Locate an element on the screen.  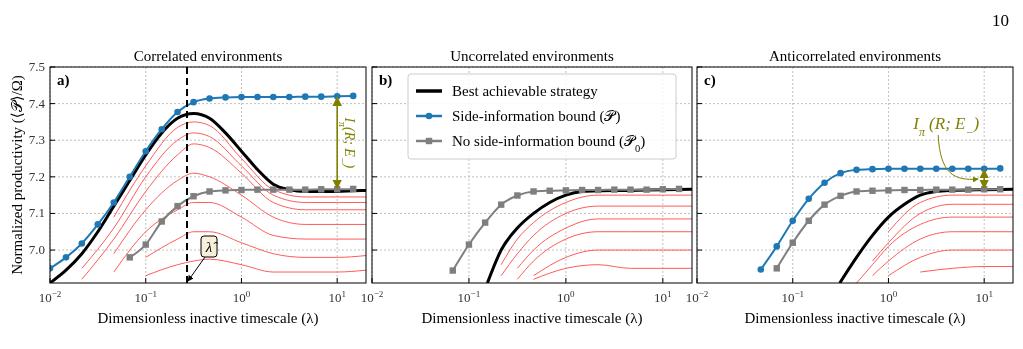
y-axis-title: Normalized productivity (⟨𝒫⟩/Ω) is located at coordinates (17, 175).